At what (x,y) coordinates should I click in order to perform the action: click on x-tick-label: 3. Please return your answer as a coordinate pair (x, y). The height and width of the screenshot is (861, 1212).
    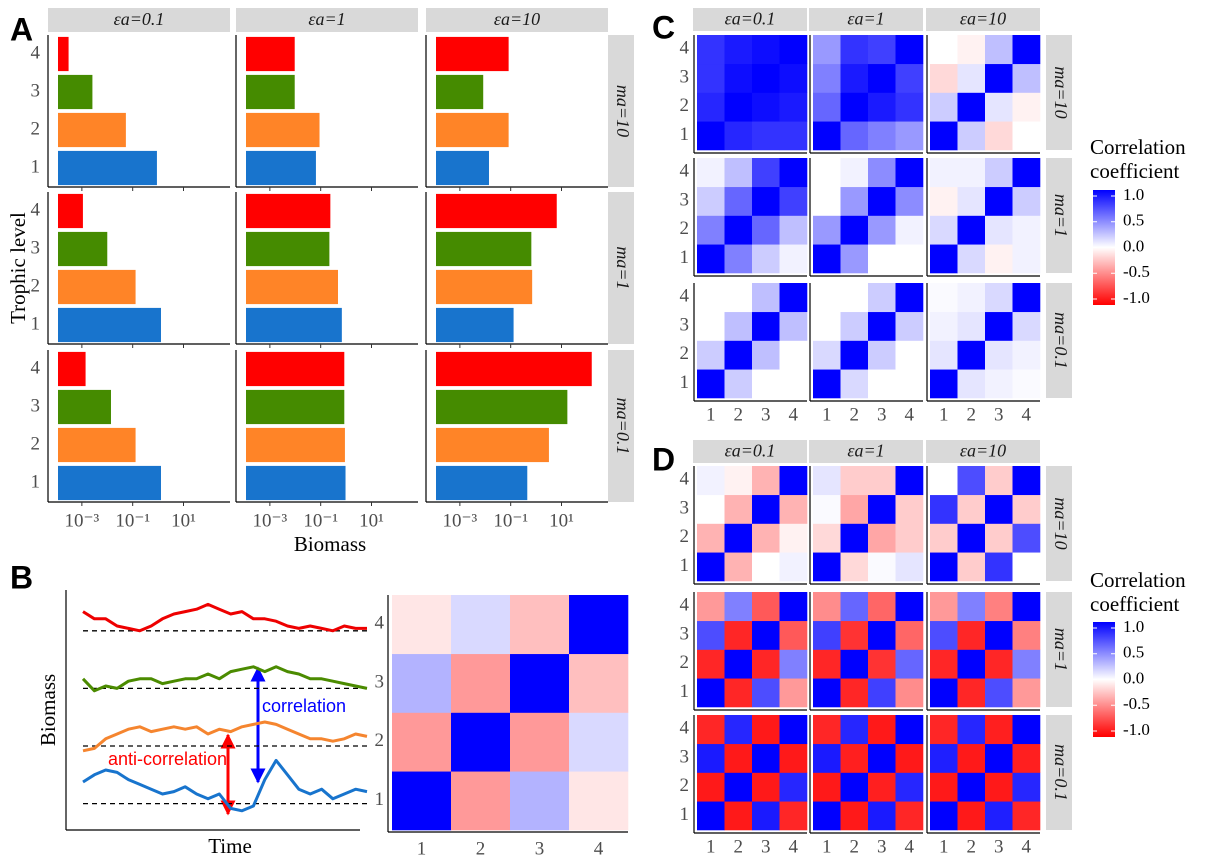
    Looking at the image, I should click on (999, 846).